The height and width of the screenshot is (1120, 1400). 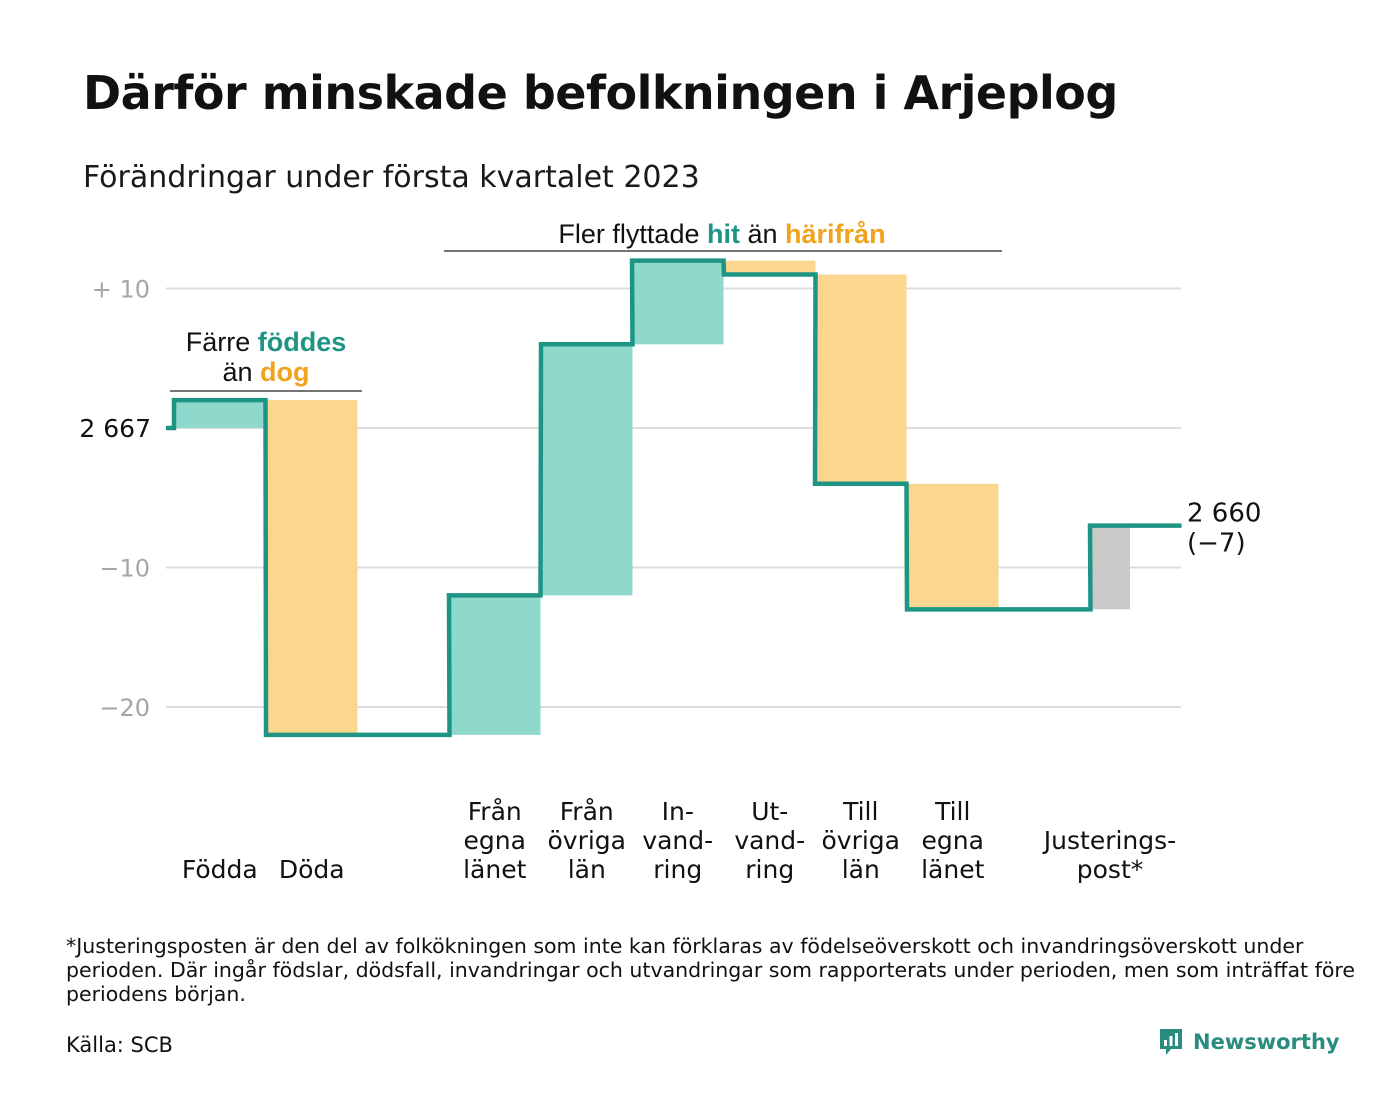 What do you see at coordinates (121, 290) in the screenshot?
I see `y-tick-label: + 10` at bounding box center [121, 290].